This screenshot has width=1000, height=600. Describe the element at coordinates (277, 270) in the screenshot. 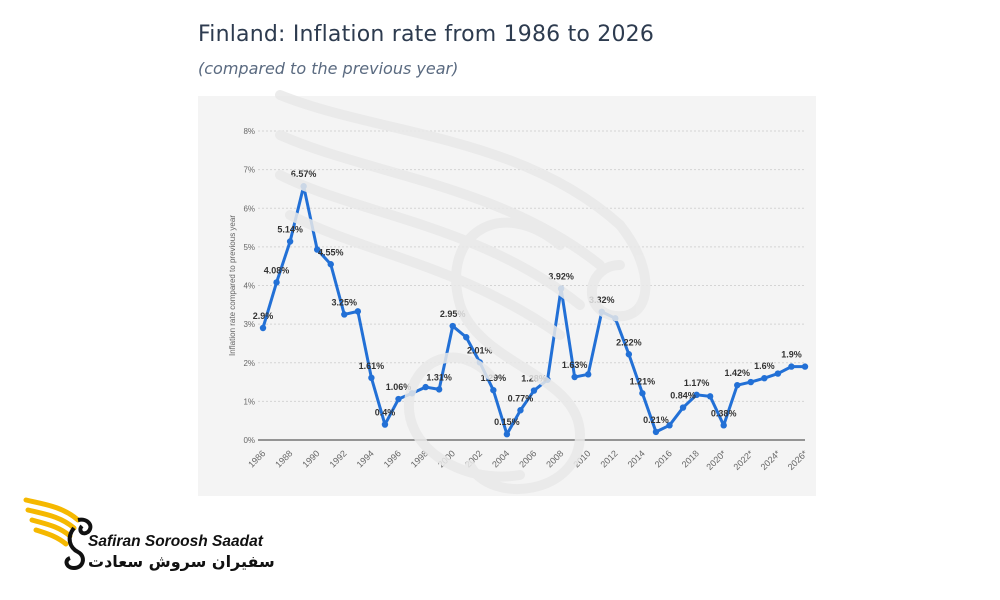

I see `data-label: 4.08%` at that location.